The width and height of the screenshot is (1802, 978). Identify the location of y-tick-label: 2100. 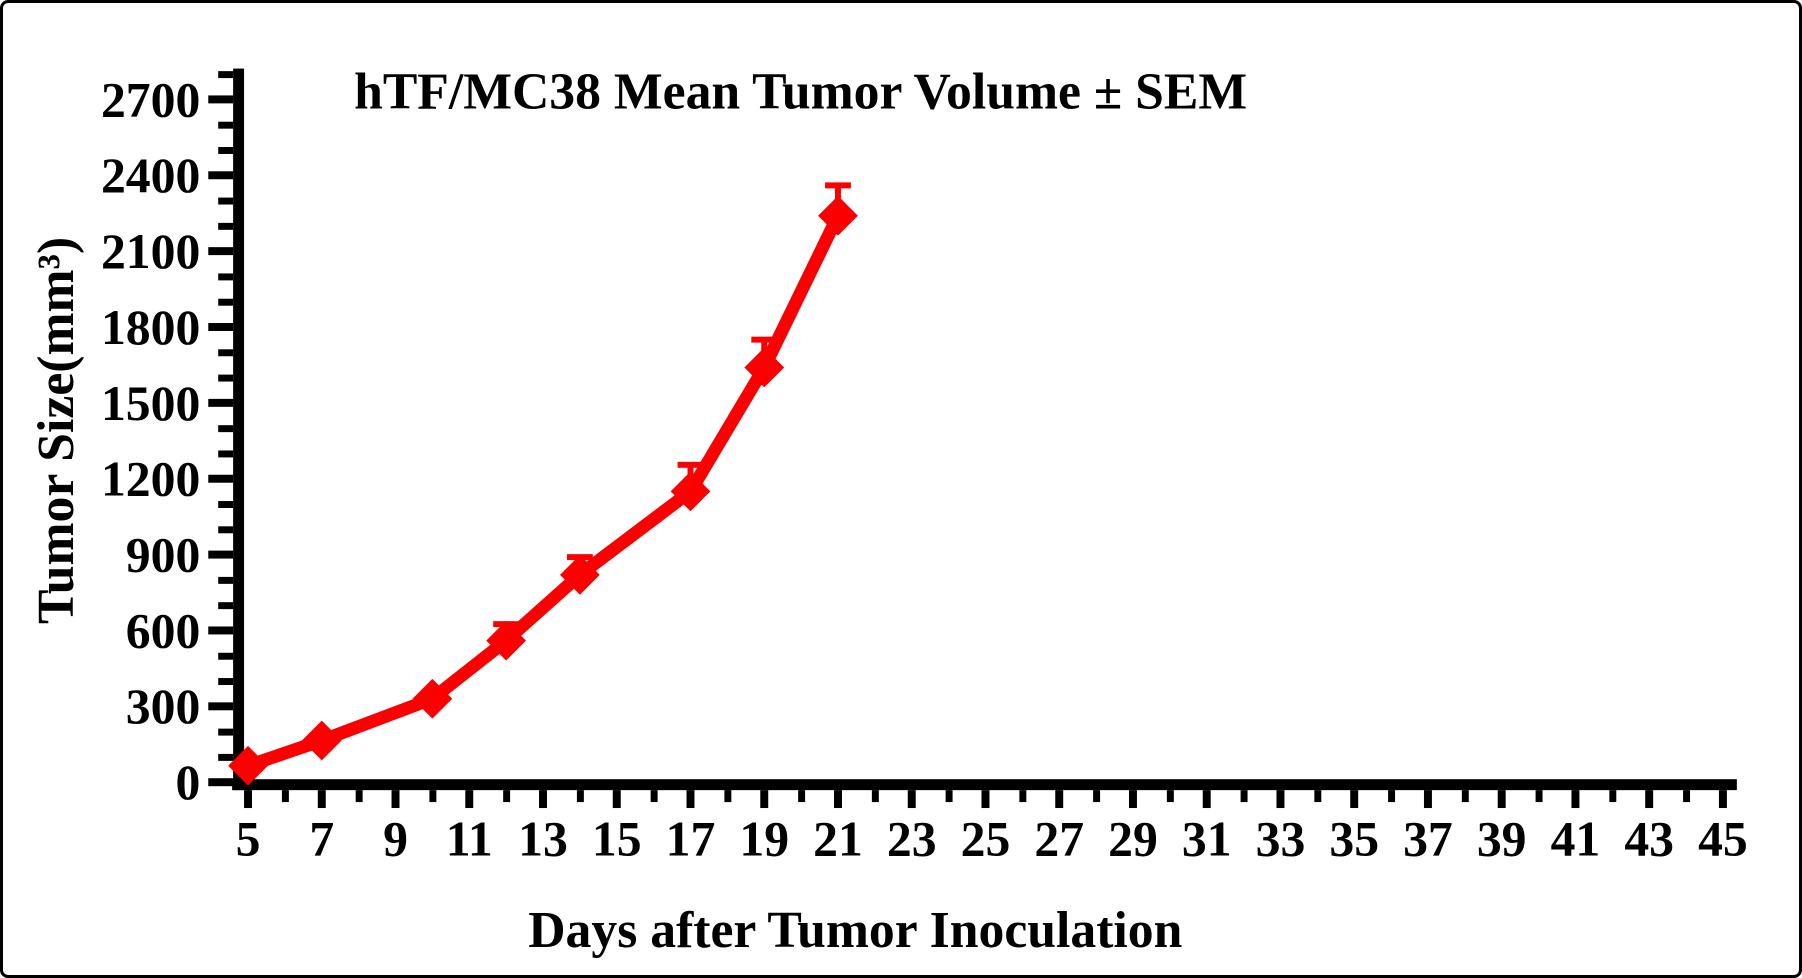
(150, 251).